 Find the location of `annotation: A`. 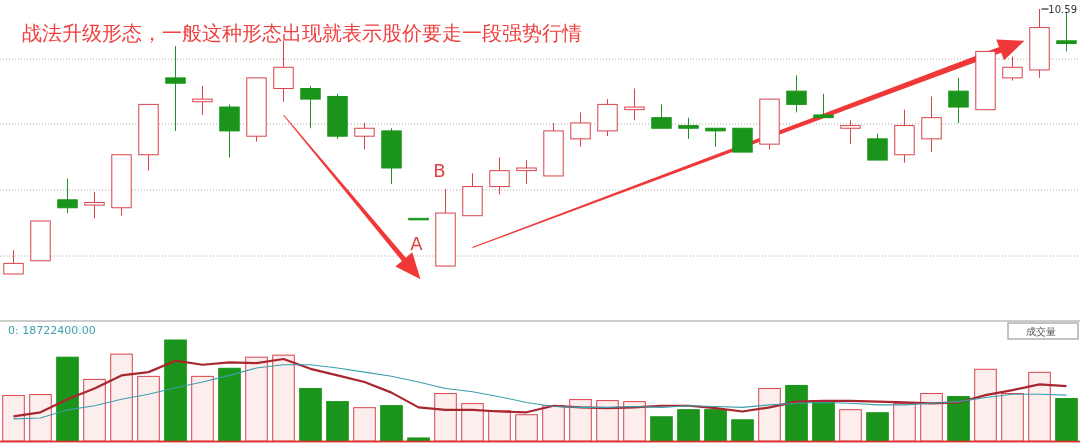

annotation: A is located at coordinates (417, 244).